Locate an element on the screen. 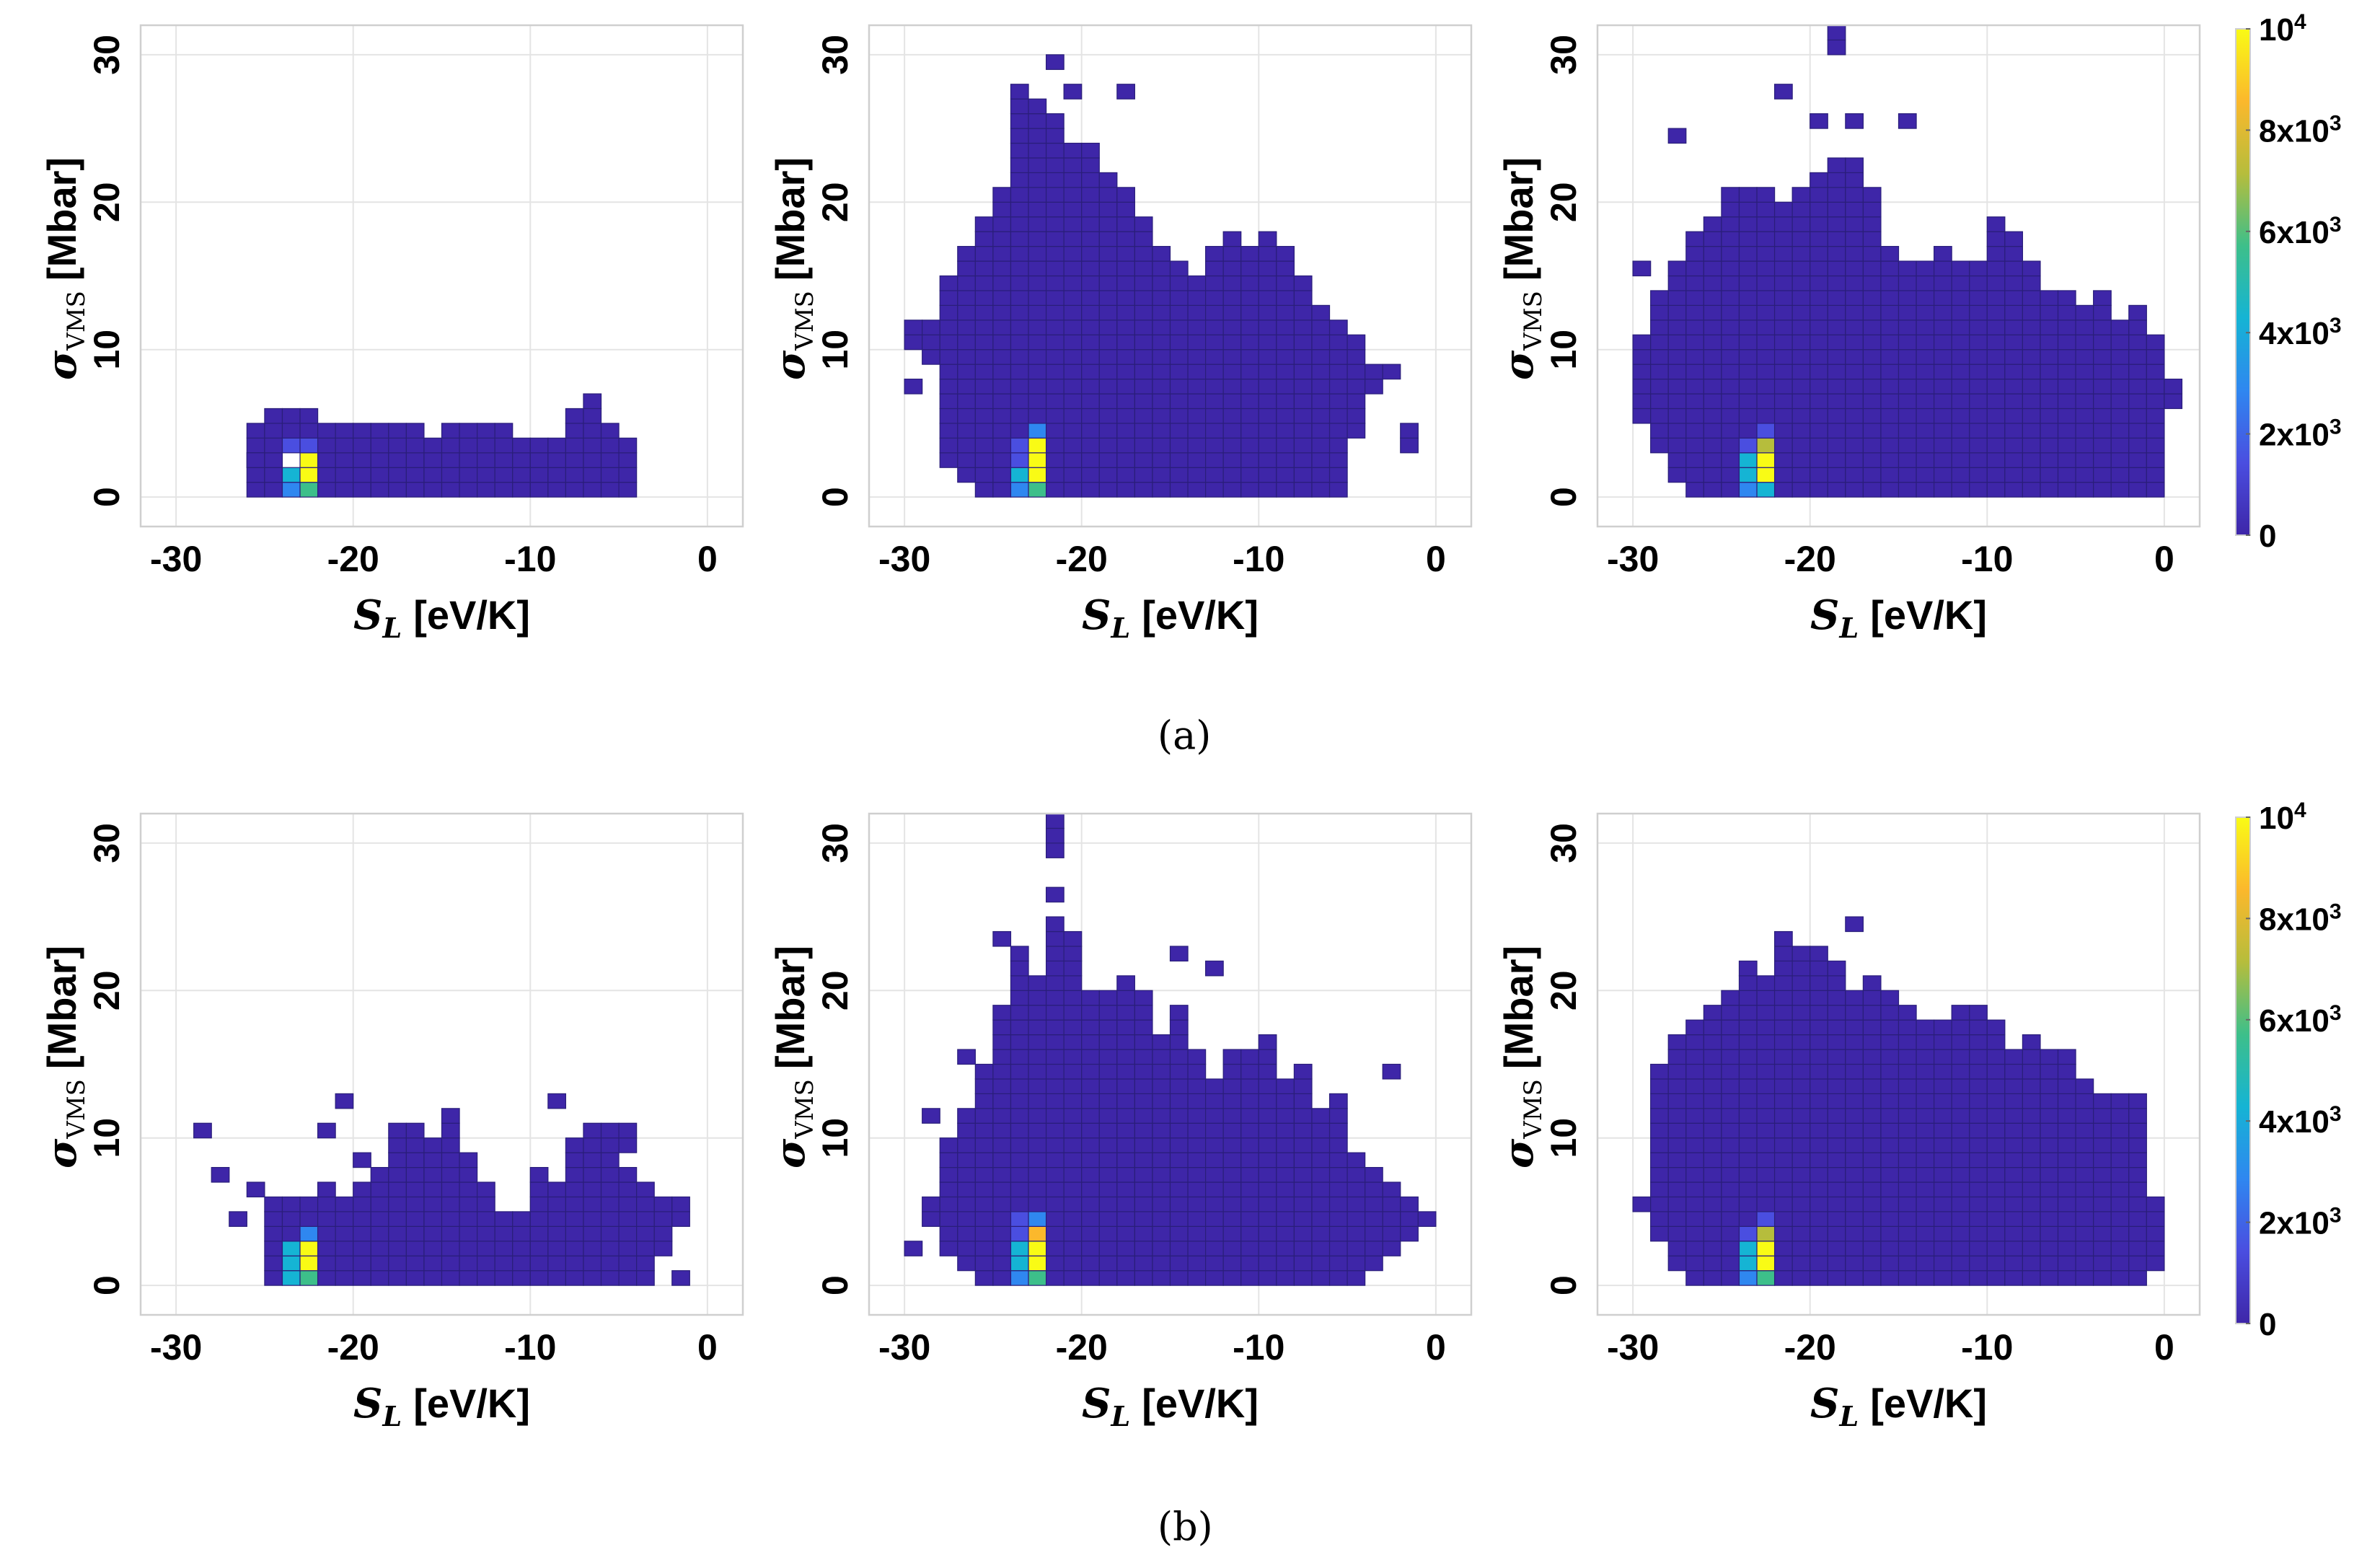 The image size is (2380, 1563). heatmap-cells is located at coordinates (1907, 261).